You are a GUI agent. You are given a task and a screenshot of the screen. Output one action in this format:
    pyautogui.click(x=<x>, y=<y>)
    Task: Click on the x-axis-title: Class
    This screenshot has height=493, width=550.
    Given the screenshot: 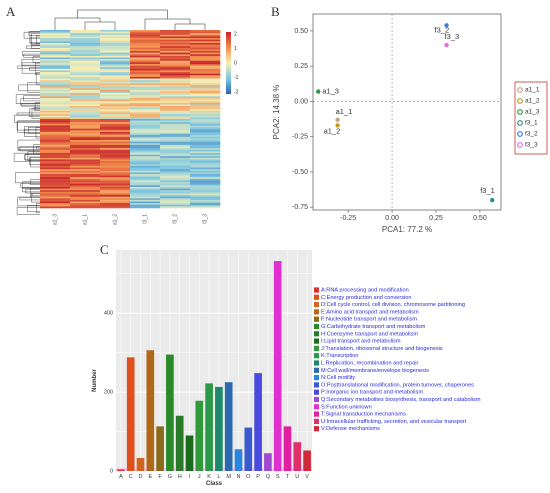 What is the action you would take?
    pyautogui.click(x=214, y=484)
    